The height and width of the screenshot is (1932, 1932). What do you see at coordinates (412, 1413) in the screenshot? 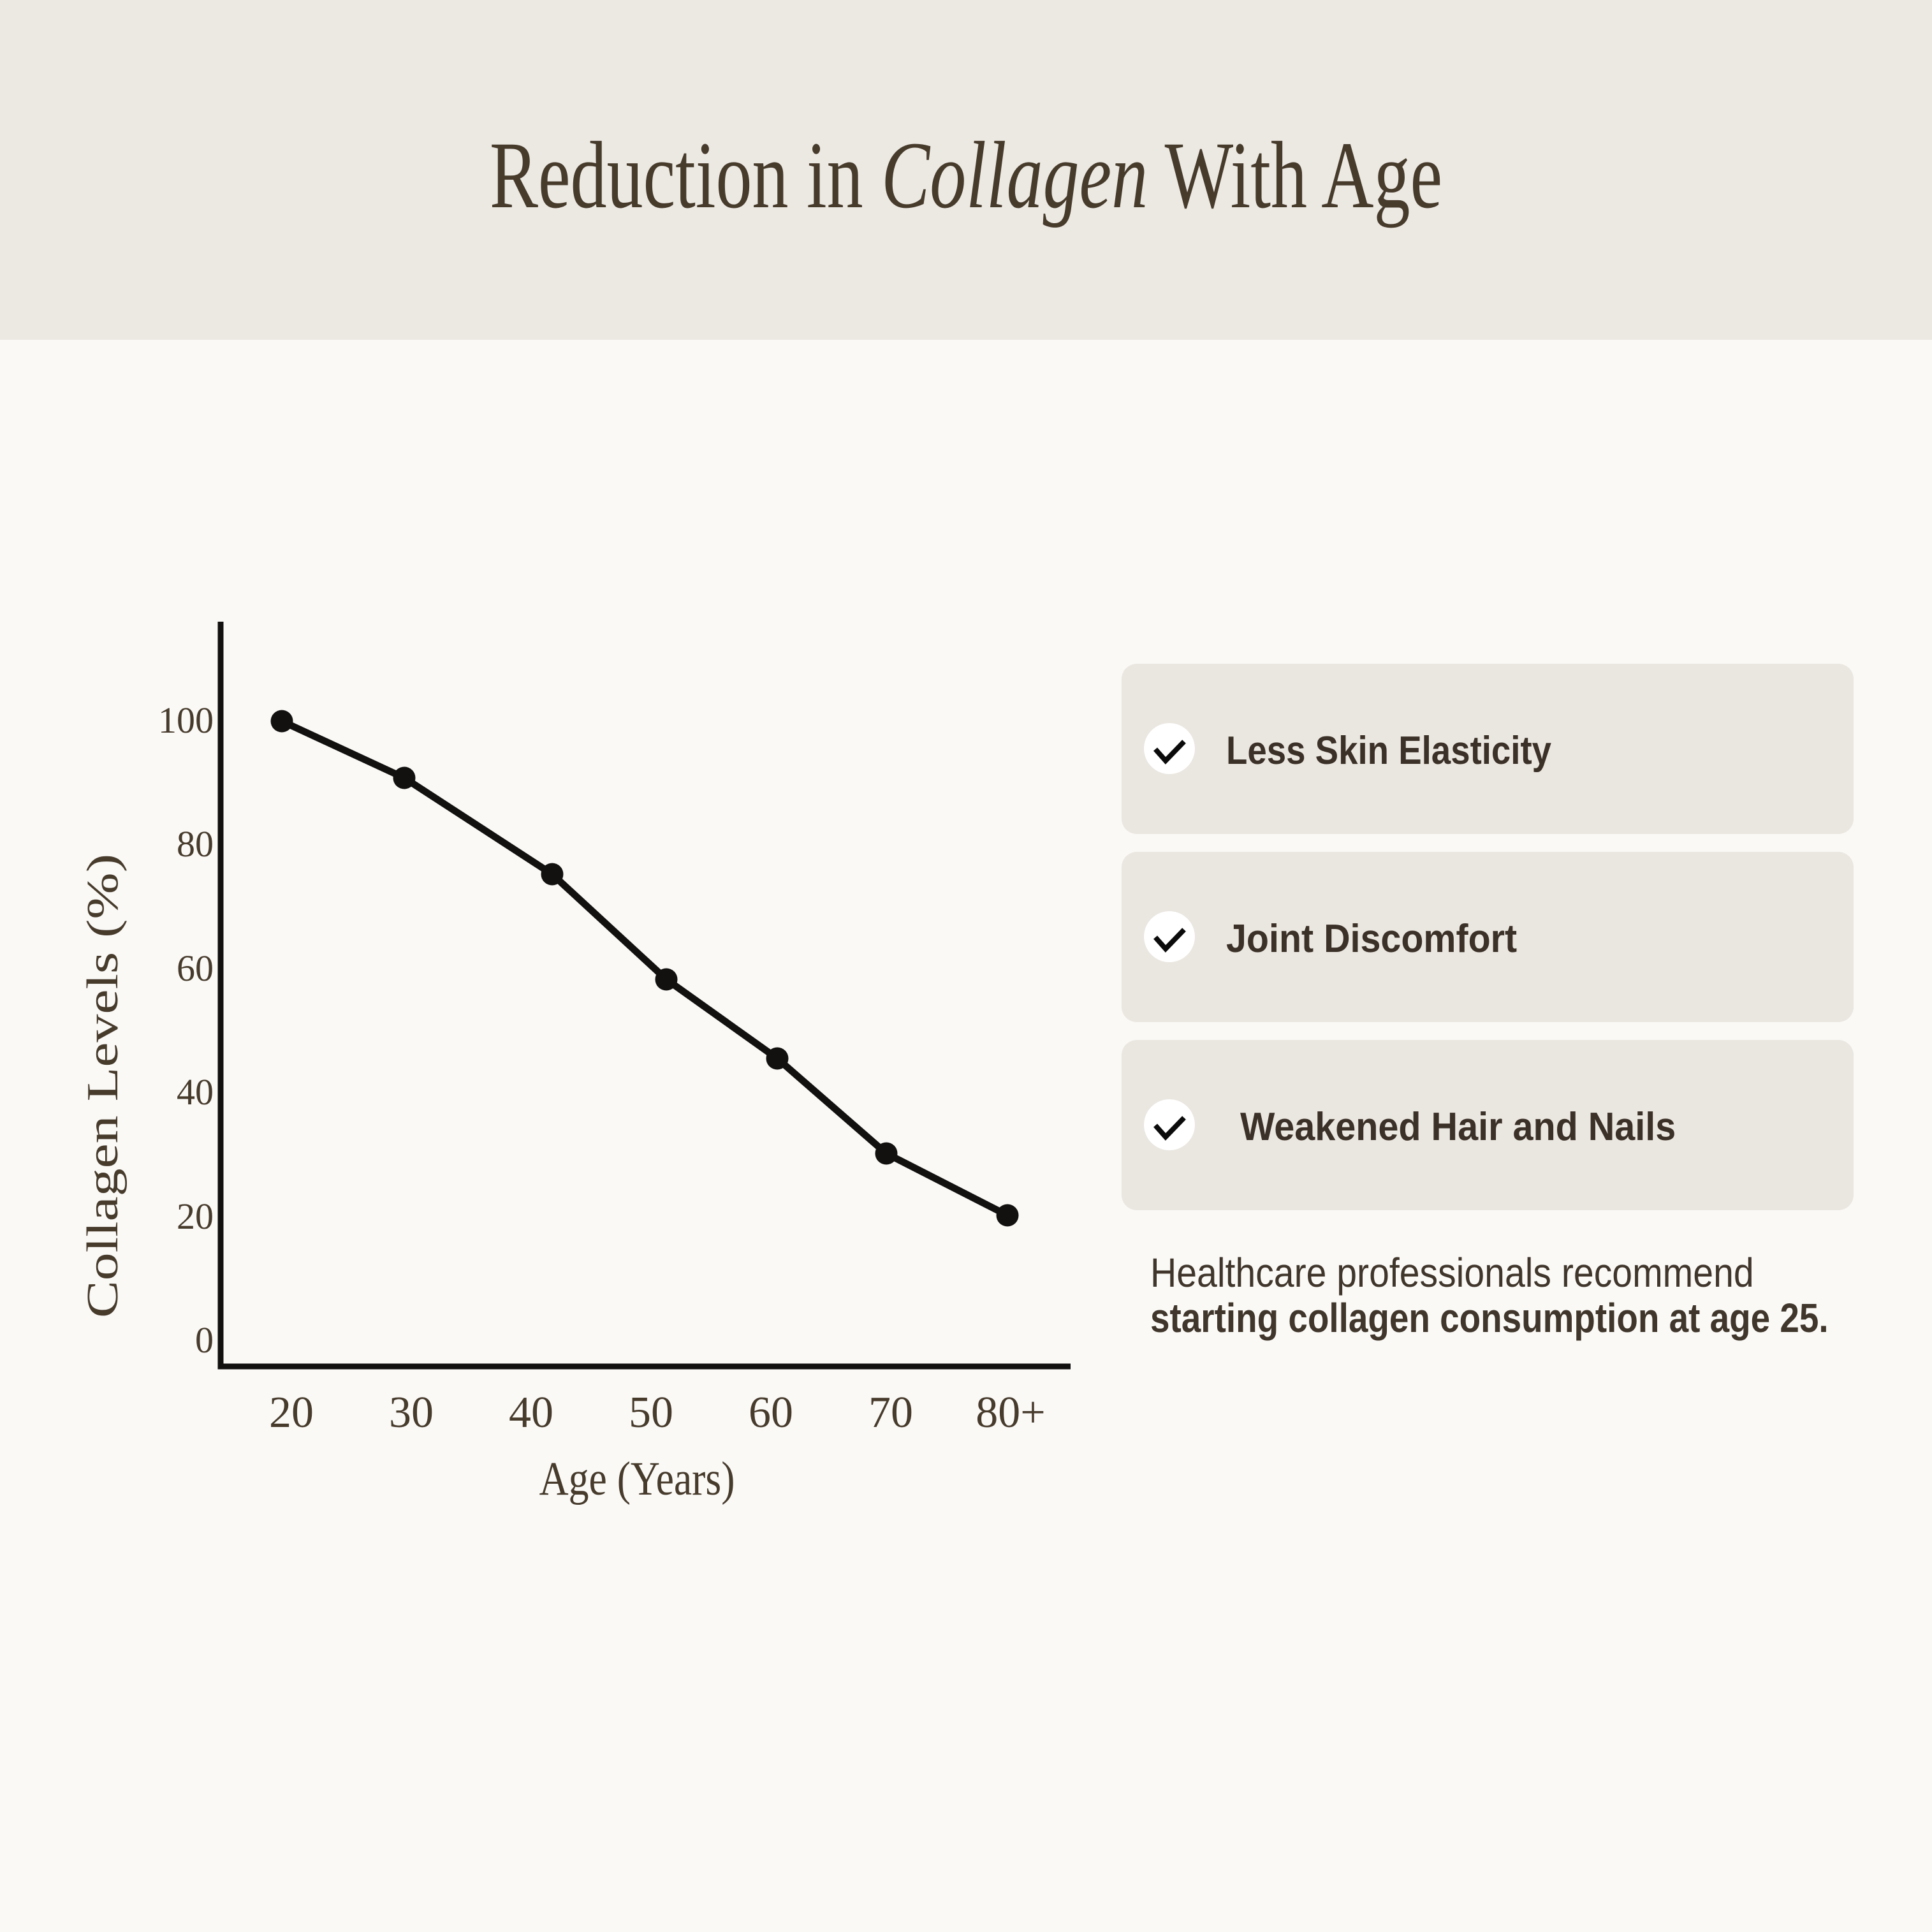
I see `svg-text: 30` at bounding box center [412, 1413].